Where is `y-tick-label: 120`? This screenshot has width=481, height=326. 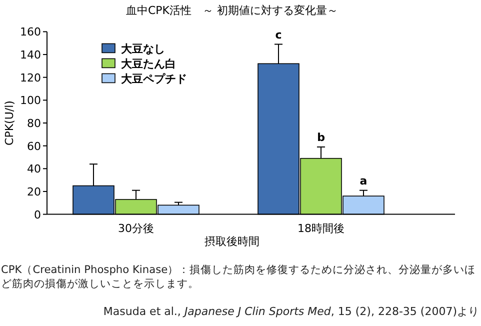 y-tick-label: 120 is located at coordinates (30, 77).